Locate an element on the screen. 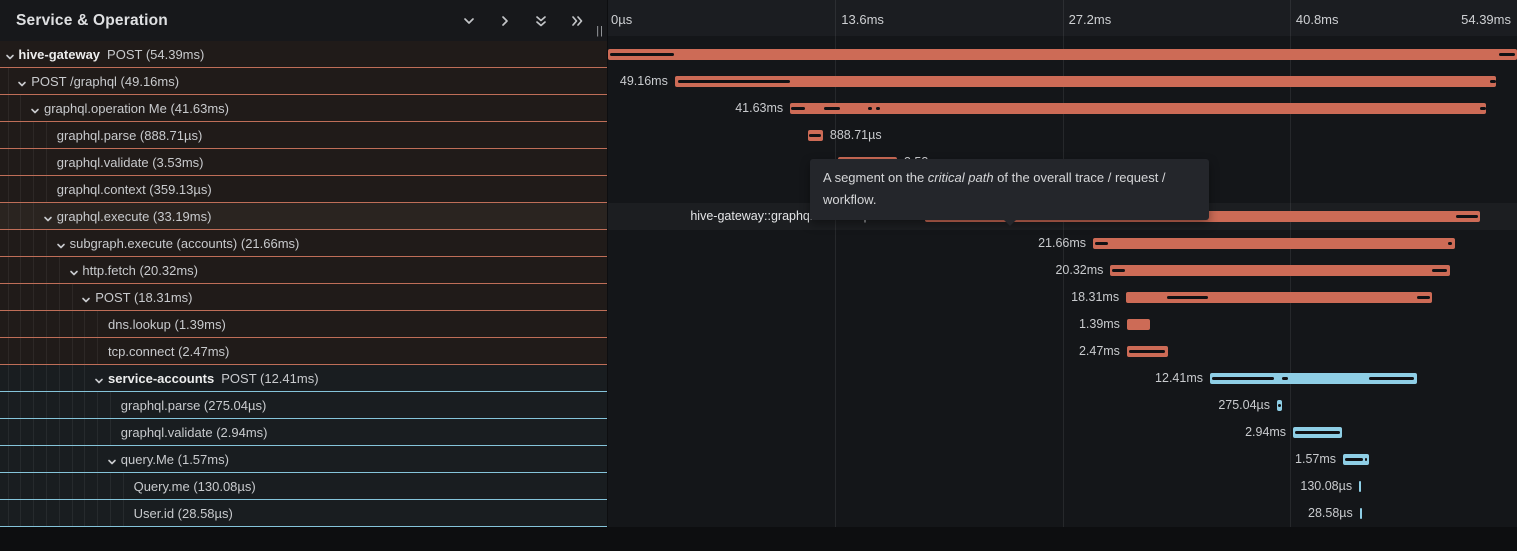  panel-resize-handle: || is located at coordinates (600, 31).